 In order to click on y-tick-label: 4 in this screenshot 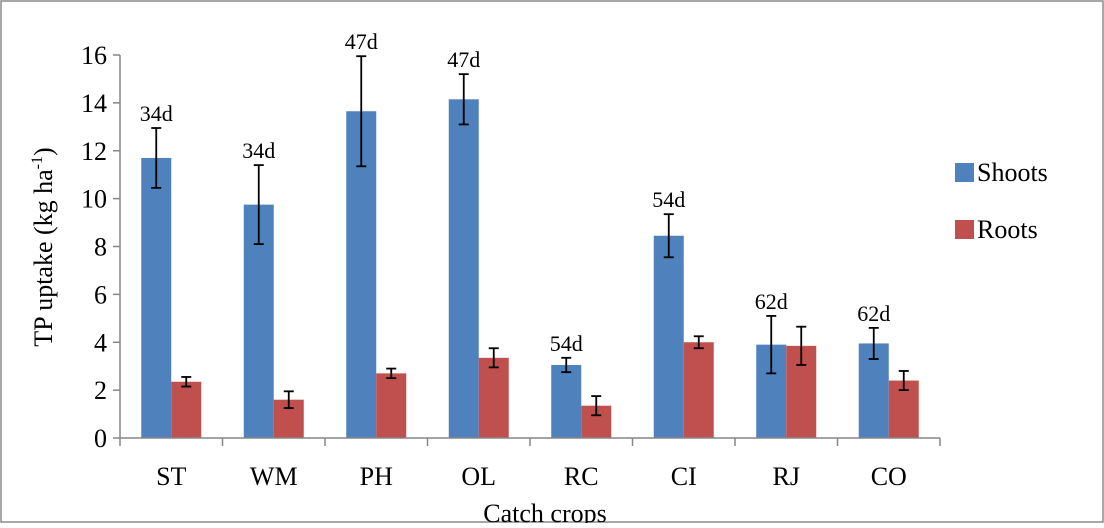, I will do `click(100, 342)`.